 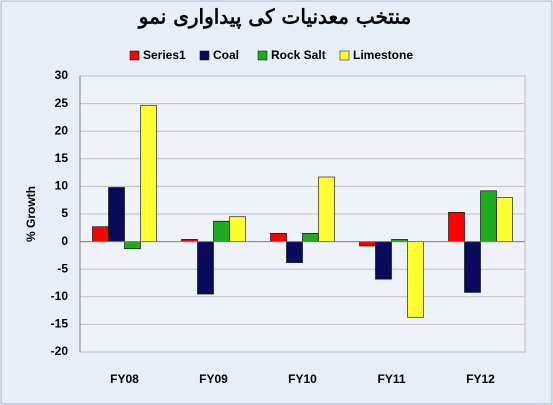 I want to click on legend-label: Limestone, so click(x=383, y=55).